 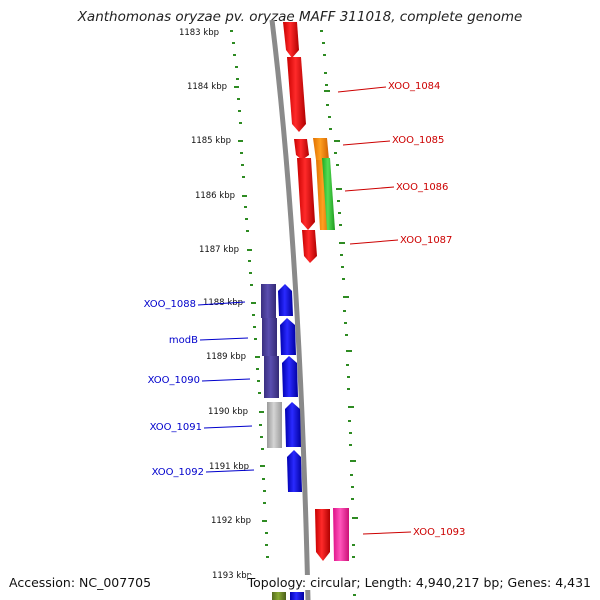 What do you see at coordinates (232, 576) in the screenshot?
I see `ruler-label: 1193 kbp` at bounding box center [232, 576].